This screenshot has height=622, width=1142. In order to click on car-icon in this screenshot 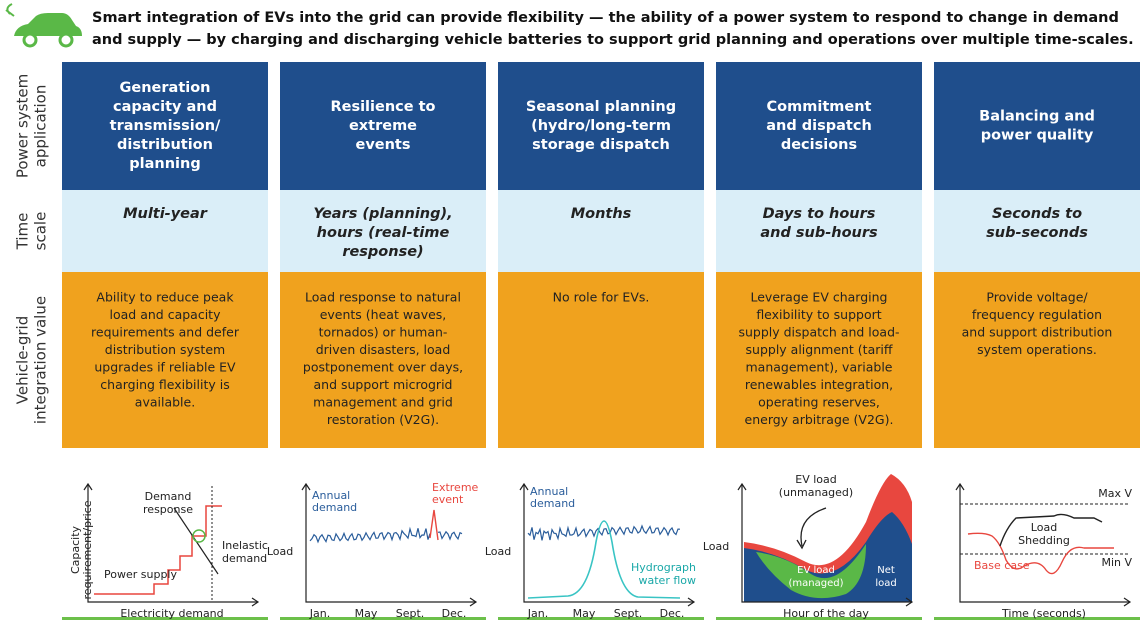, I will do `click(43, 25)`.